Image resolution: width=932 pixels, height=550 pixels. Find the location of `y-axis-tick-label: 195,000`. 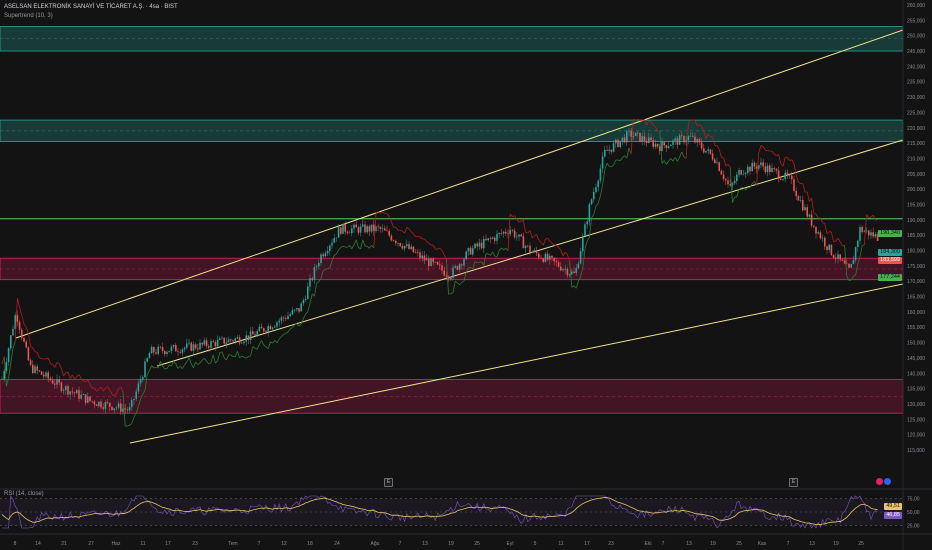

y-axis-tick-label: 195,000 is located at coordinates (916, 205).